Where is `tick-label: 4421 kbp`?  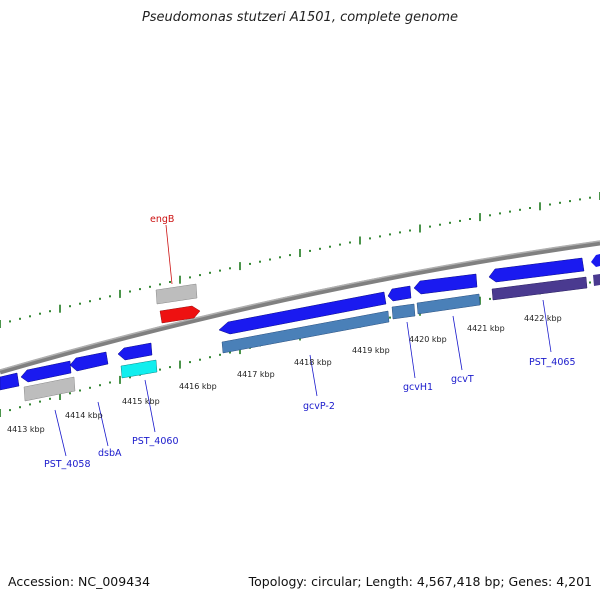 tick-label: 4421 kbp is located at coordinates (486, 328).